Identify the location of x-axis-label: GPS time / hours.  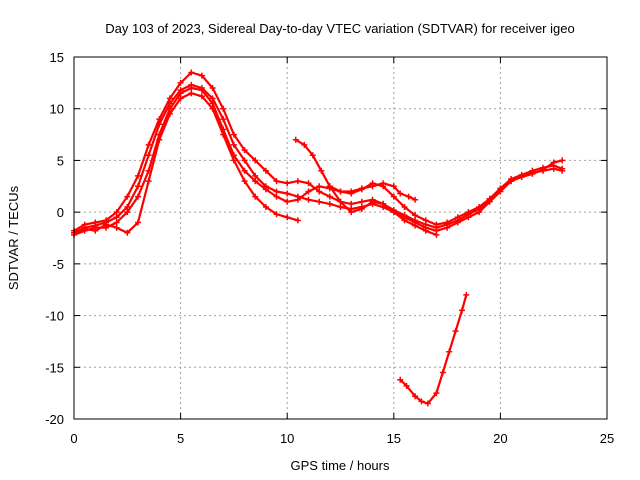
(340, 465).